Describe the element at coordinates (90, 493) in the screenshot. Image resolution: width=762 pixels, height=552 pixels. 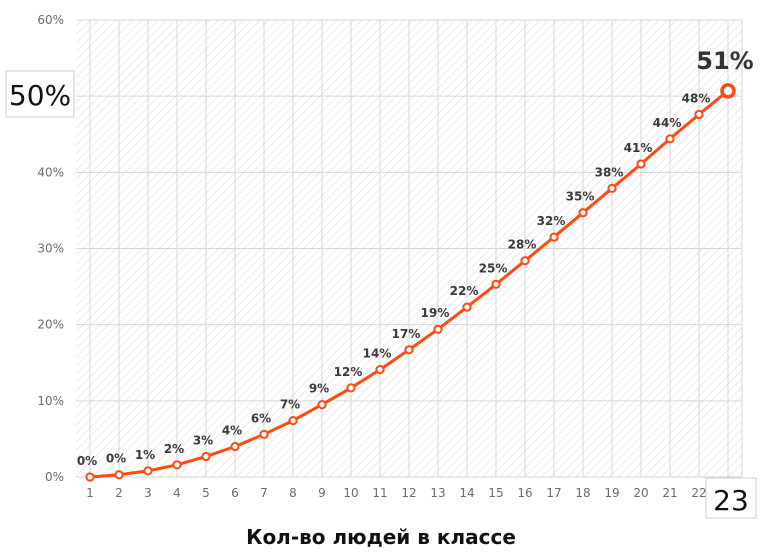
I see `x-tick-label: 1` at that location.